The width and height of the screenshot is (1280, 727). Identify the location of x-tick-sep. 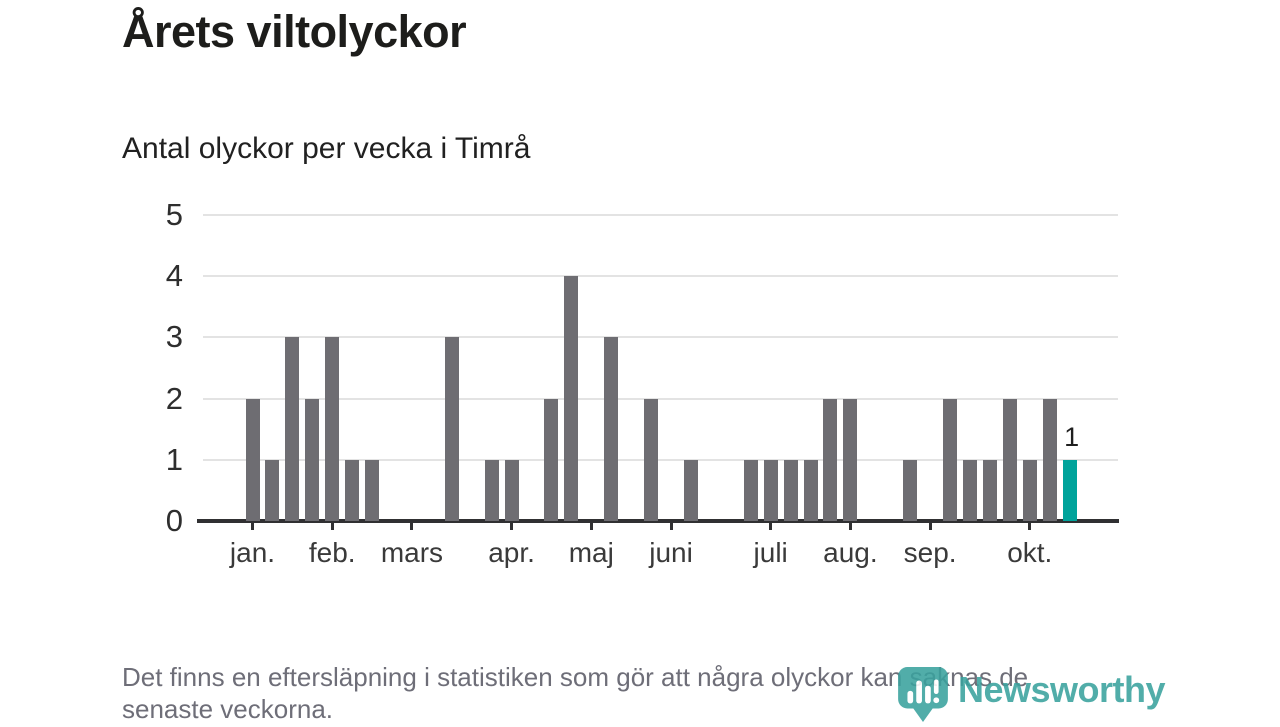
(930, 525).